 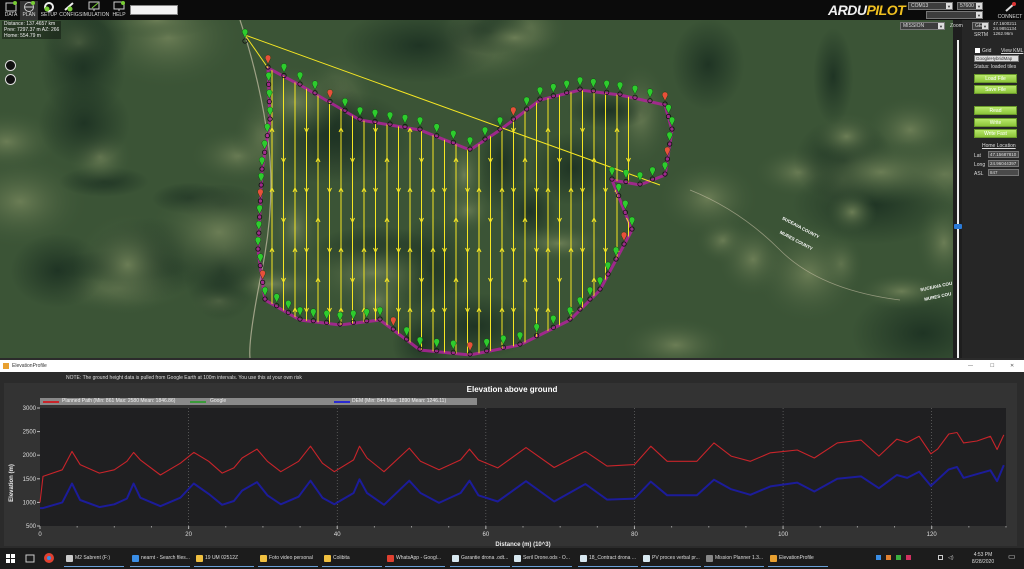 I want to click on map-type-select: GoogleHybridMap, so click(x=996, y=58).